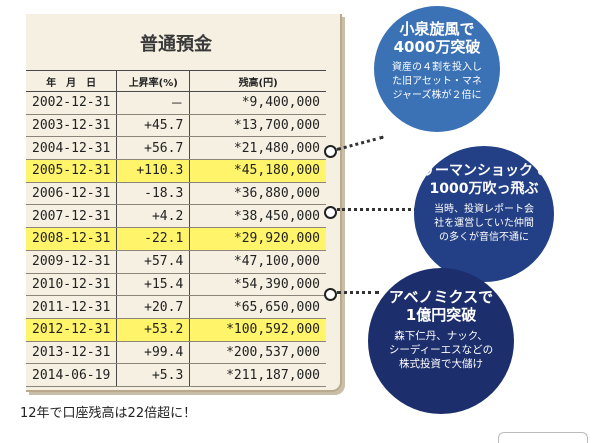  I want to click on bubble-koizumi-body-2: た旧アセット・マネ, so click(437, 81).